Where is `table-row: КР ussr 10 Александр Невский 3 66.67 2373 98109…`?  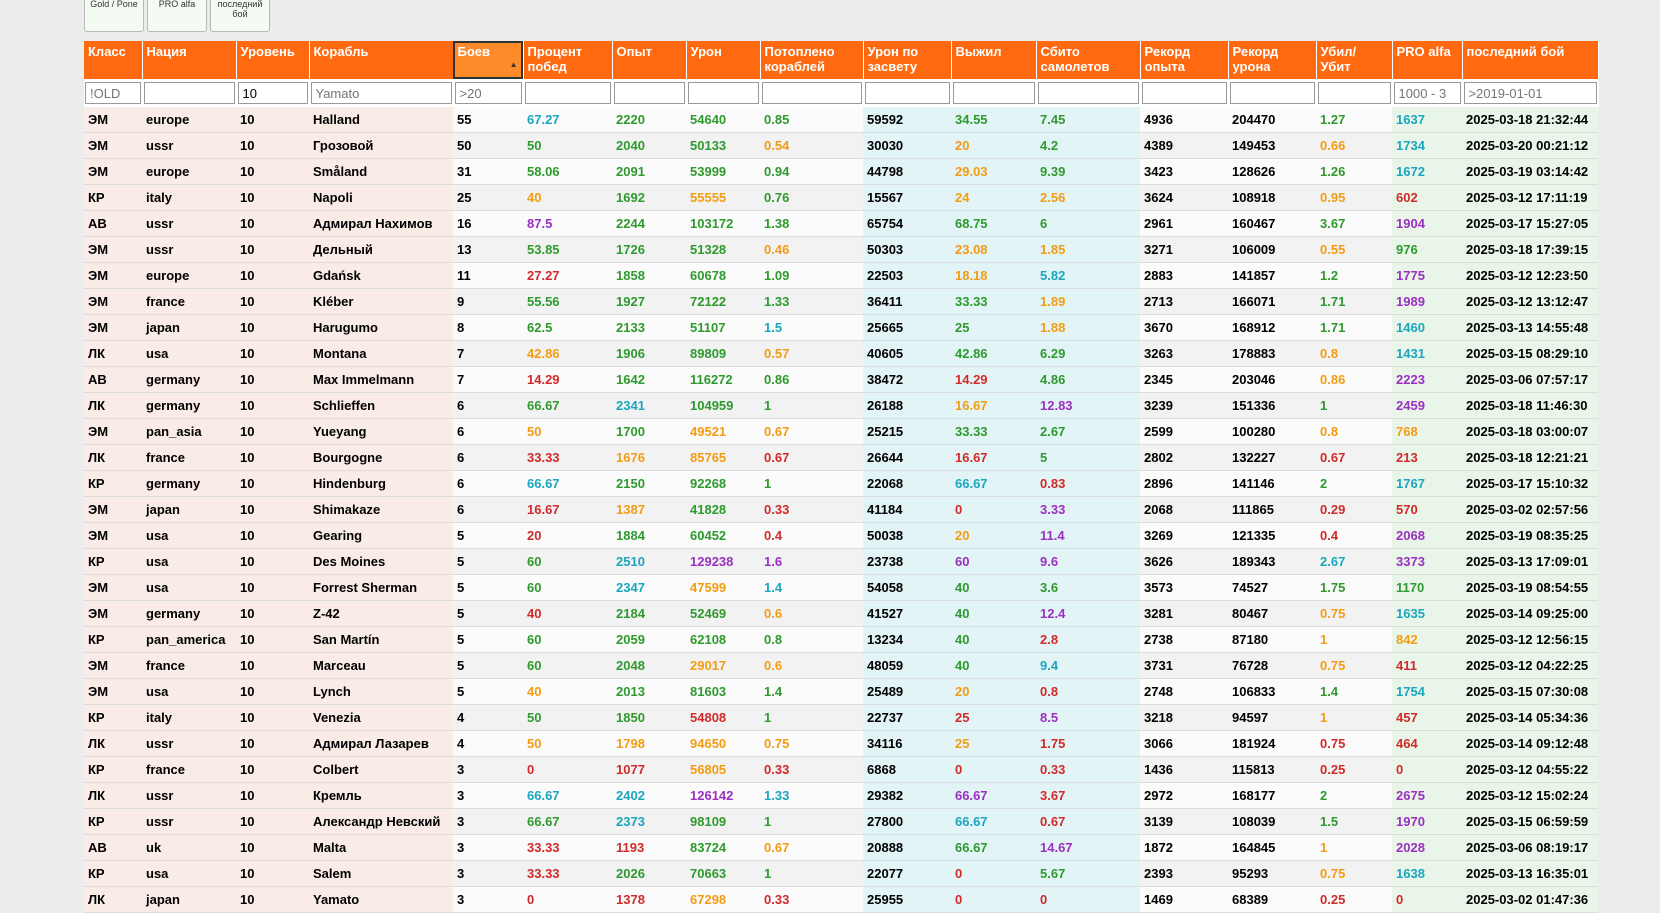 table-row: КР ussr 10 Александр Невский 3 66.67 2373 98109… is located at coordinates (841, 821).